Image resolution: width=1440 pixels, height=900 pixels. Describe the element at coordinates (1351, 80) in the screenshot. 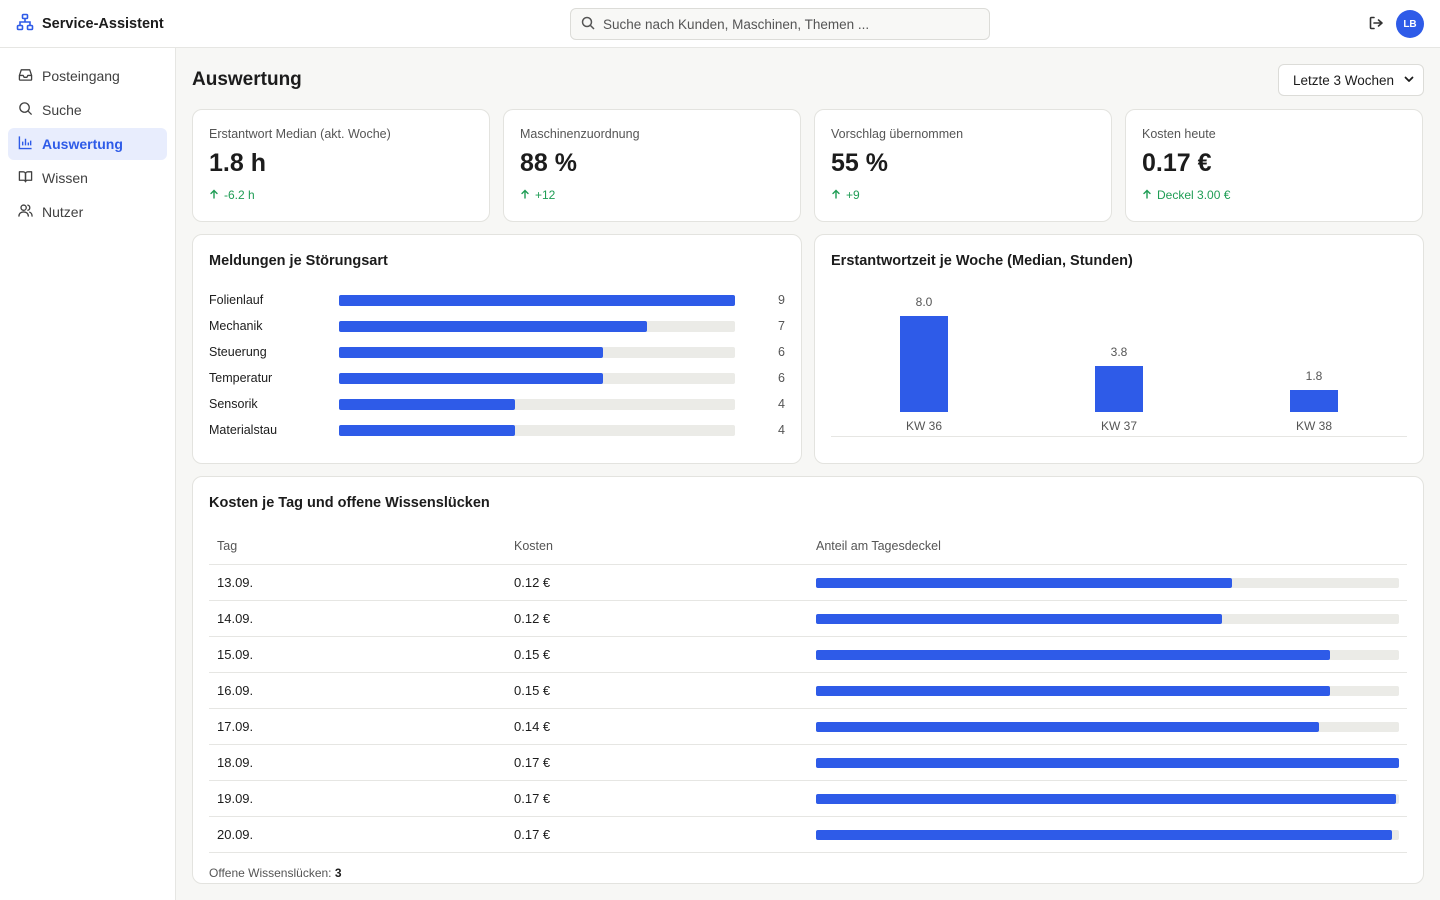

I see `range-select: Letzte 3 Wochen` at that location.